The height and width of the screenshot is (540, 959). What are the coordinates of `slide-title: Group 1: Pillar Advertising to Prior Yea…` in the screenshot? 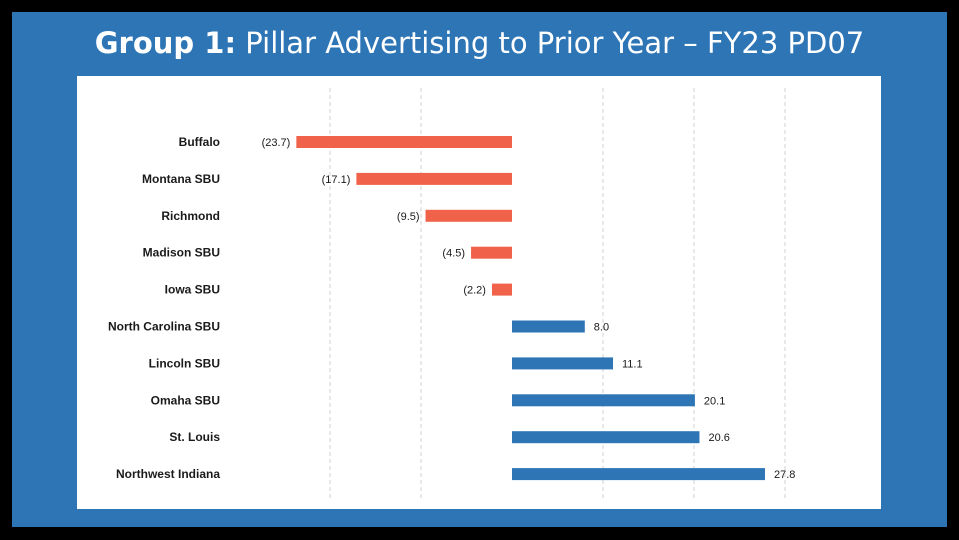 It's located at (479, 43).